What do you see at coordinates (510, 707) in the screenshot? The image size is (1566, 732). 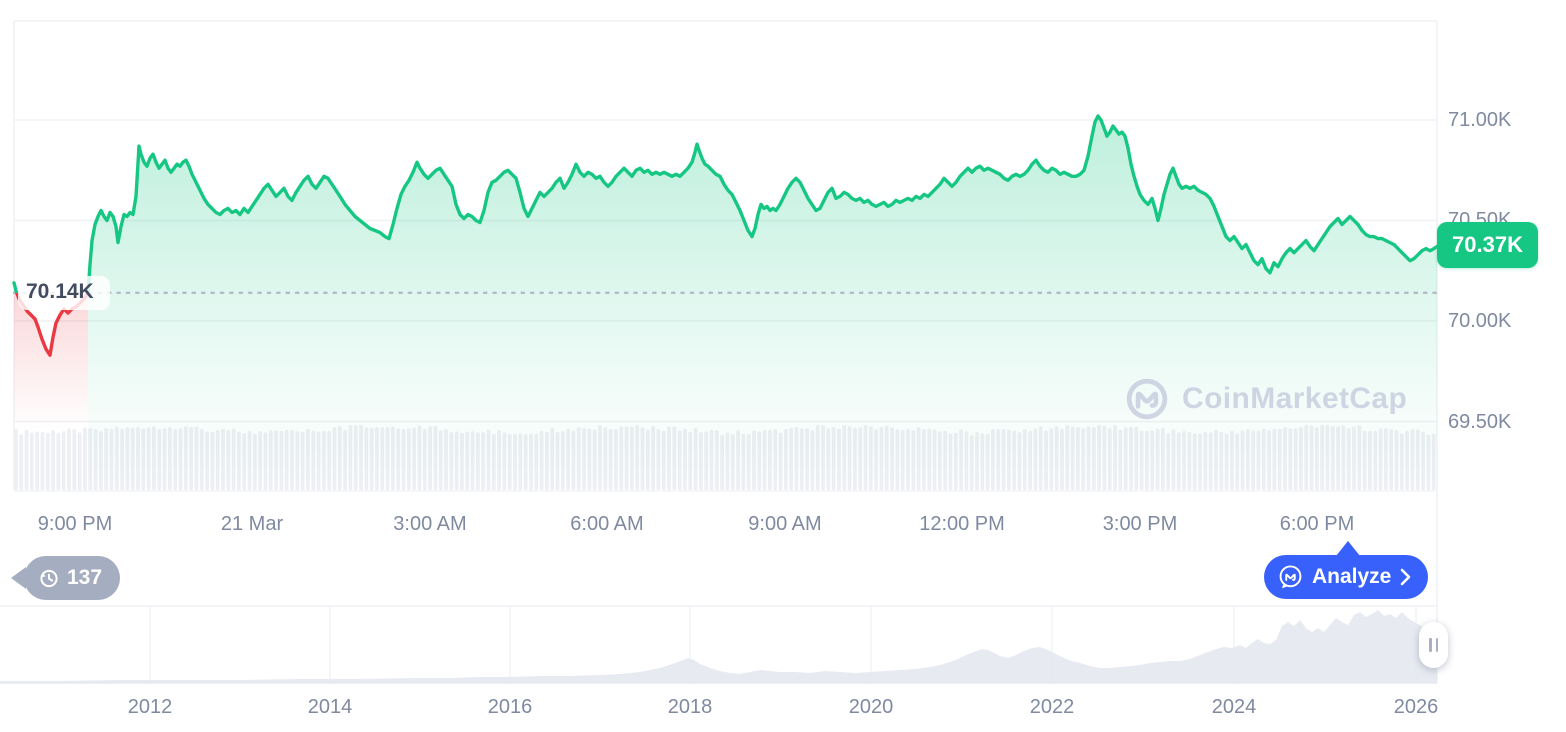 I see `nav-year-2016: 2016` at bounding box center [510, 707].